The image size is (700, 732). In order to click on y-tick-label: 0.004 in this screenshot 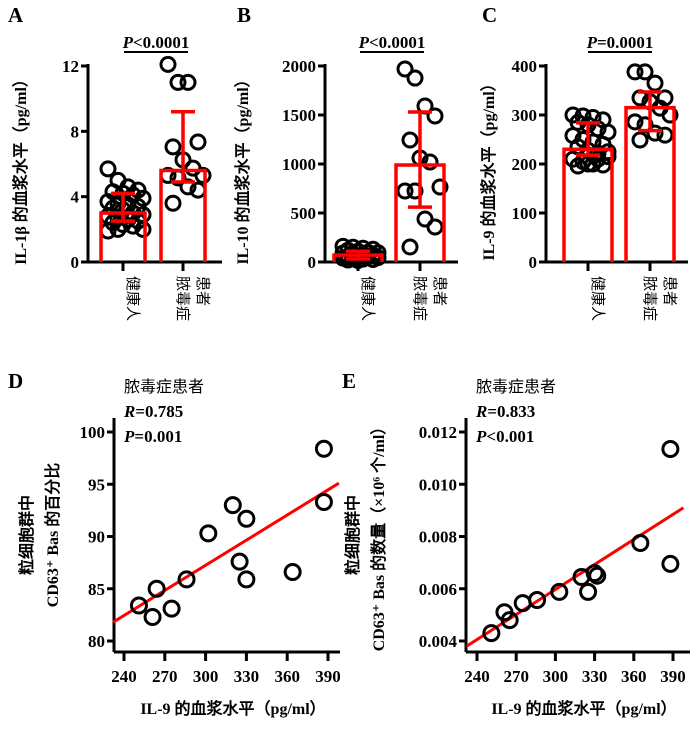, I will do `click(438, 641)`.